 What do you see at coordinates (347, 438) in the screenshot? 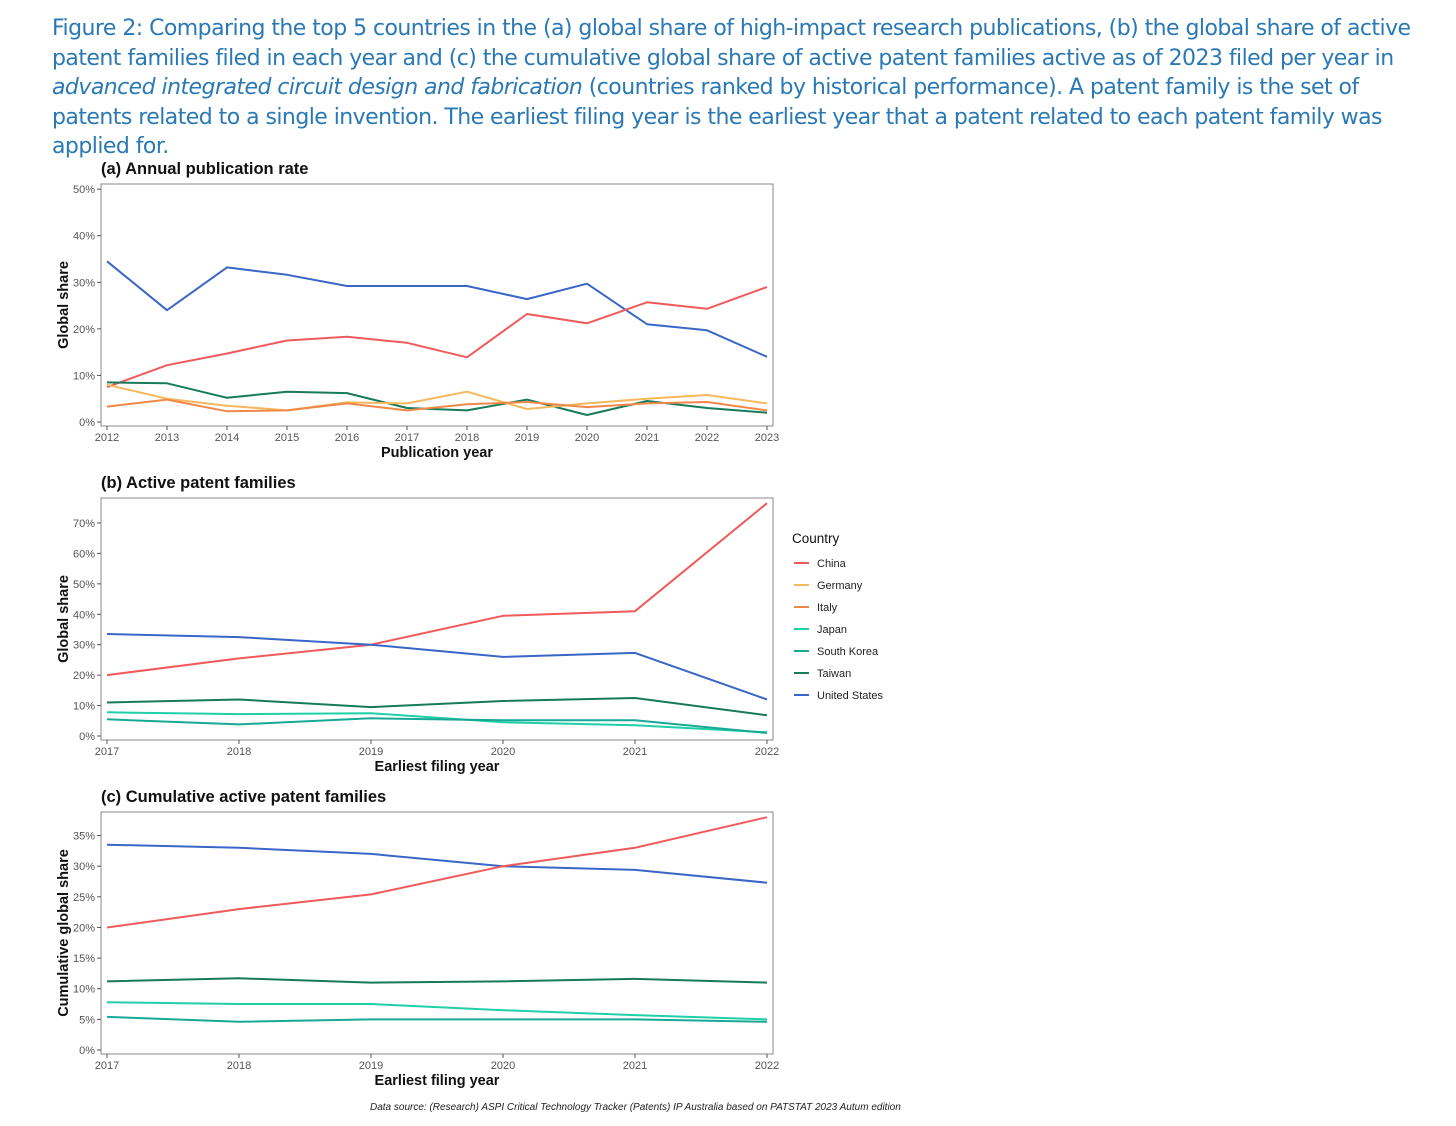
I see `x-tick-label: 2016` at bounding box center [347, 438].